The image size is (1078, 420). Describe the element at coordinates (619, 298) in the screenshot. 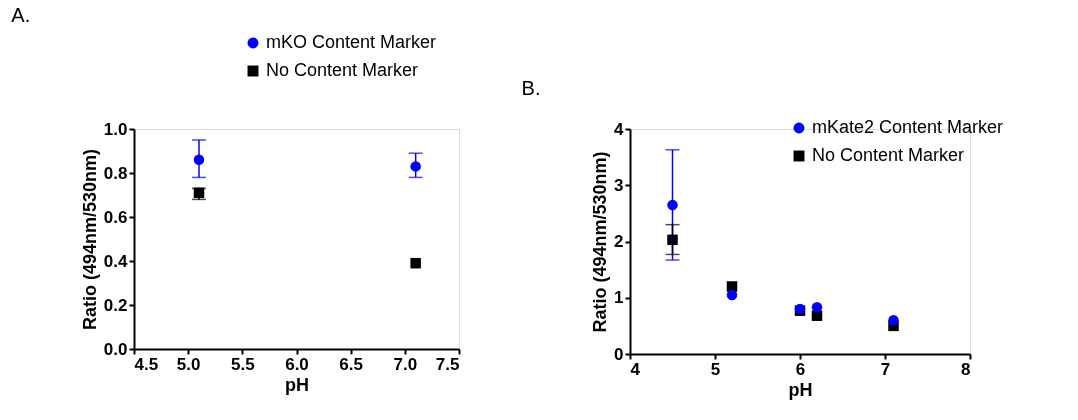

I see `y-tick-label: 1` at that location.